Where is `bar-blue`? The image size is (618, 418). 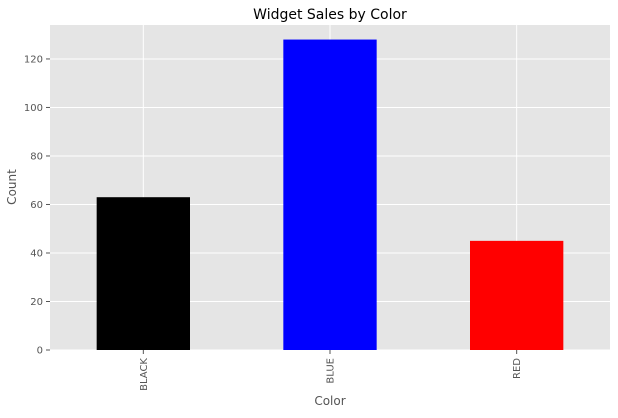
bar-blue is located at coordinates (330, 194).